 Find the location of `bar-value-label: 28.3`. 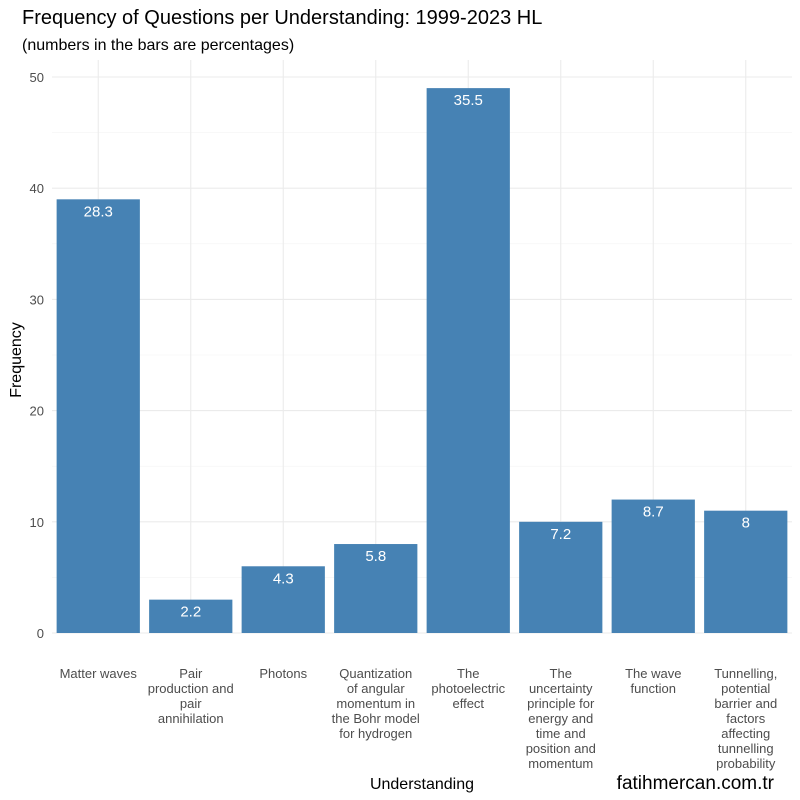

bar-value-label: 28.3 is located at coordinates (98, 211).